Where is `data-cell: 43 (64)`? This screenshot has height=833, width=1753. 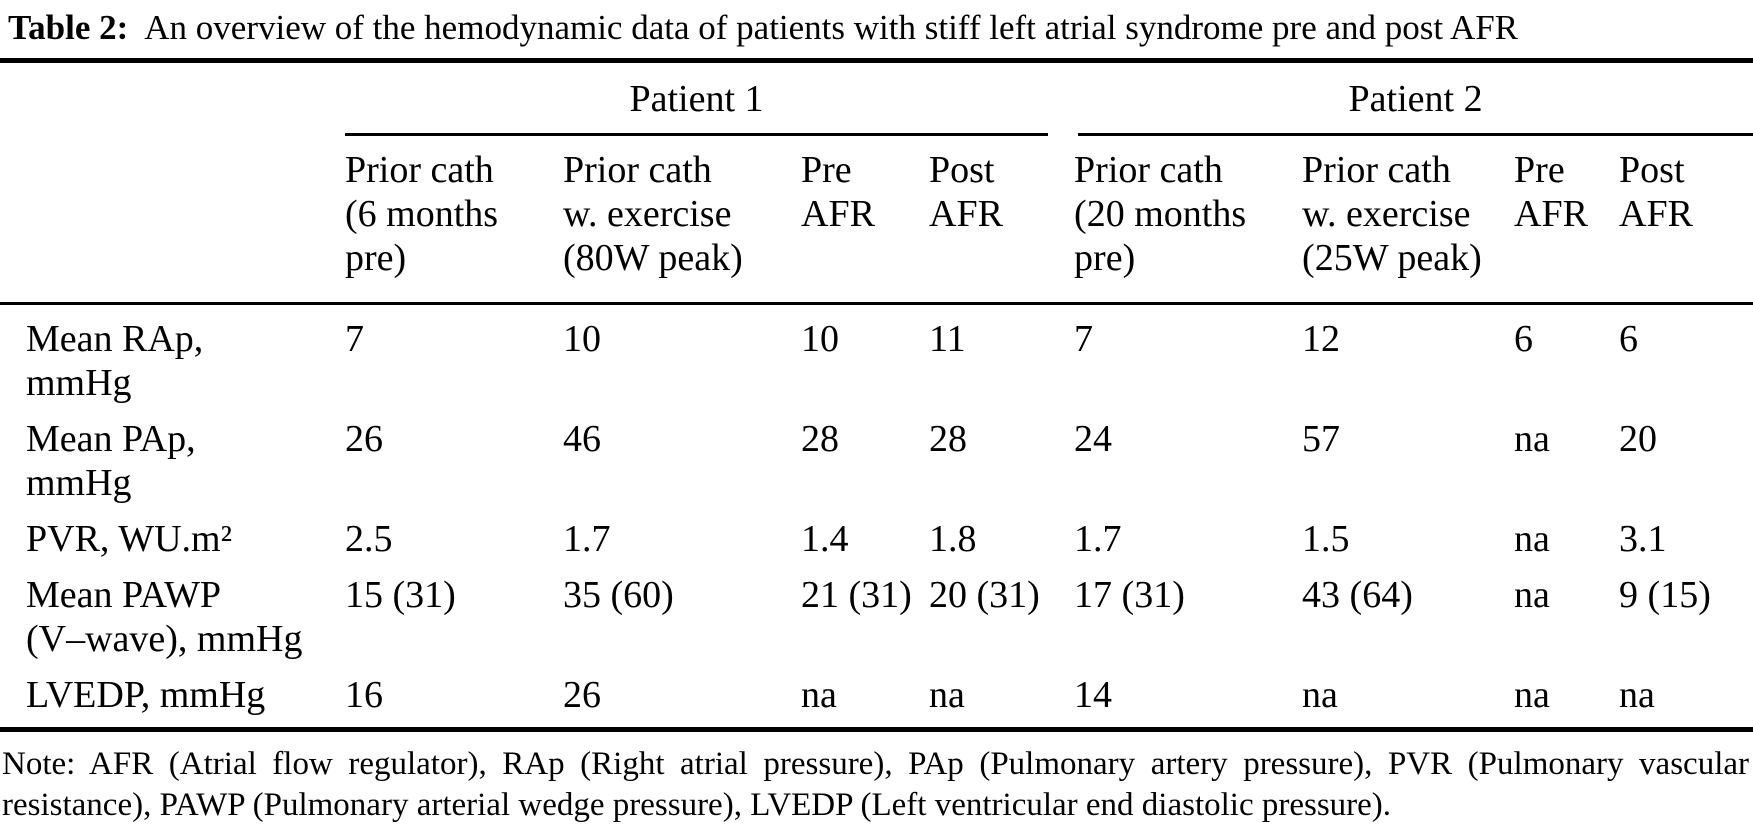 data-cell: 43 (64) is located at coordinates (1357, 595).